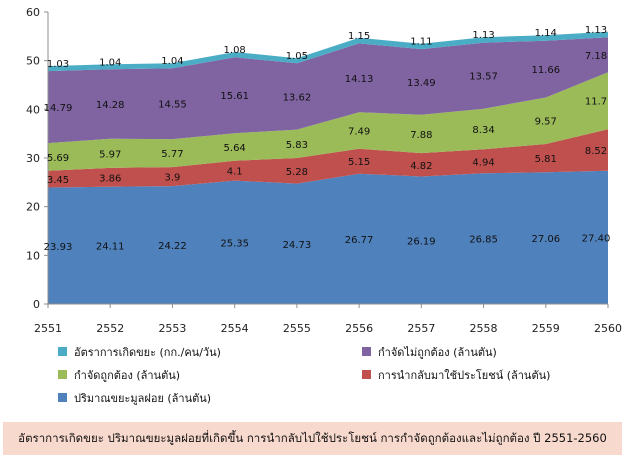 This screenshot has width=625, height=468. Describe the element at coordinates (33, 255) in the screenshot. I see `y-tick-label: 10` at that location.